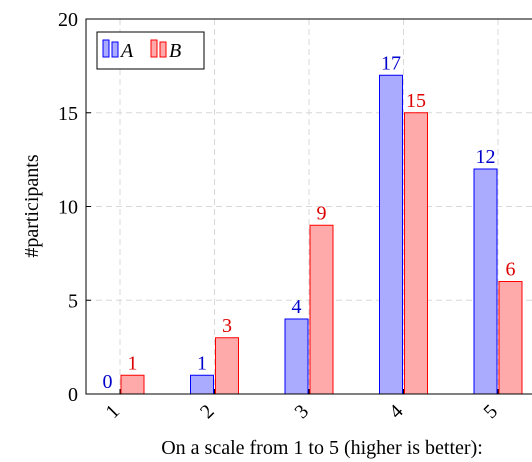  Describe the element at coordinates (297, 307) in the screenshot. I see `value-label-A-3: 4` at that location.